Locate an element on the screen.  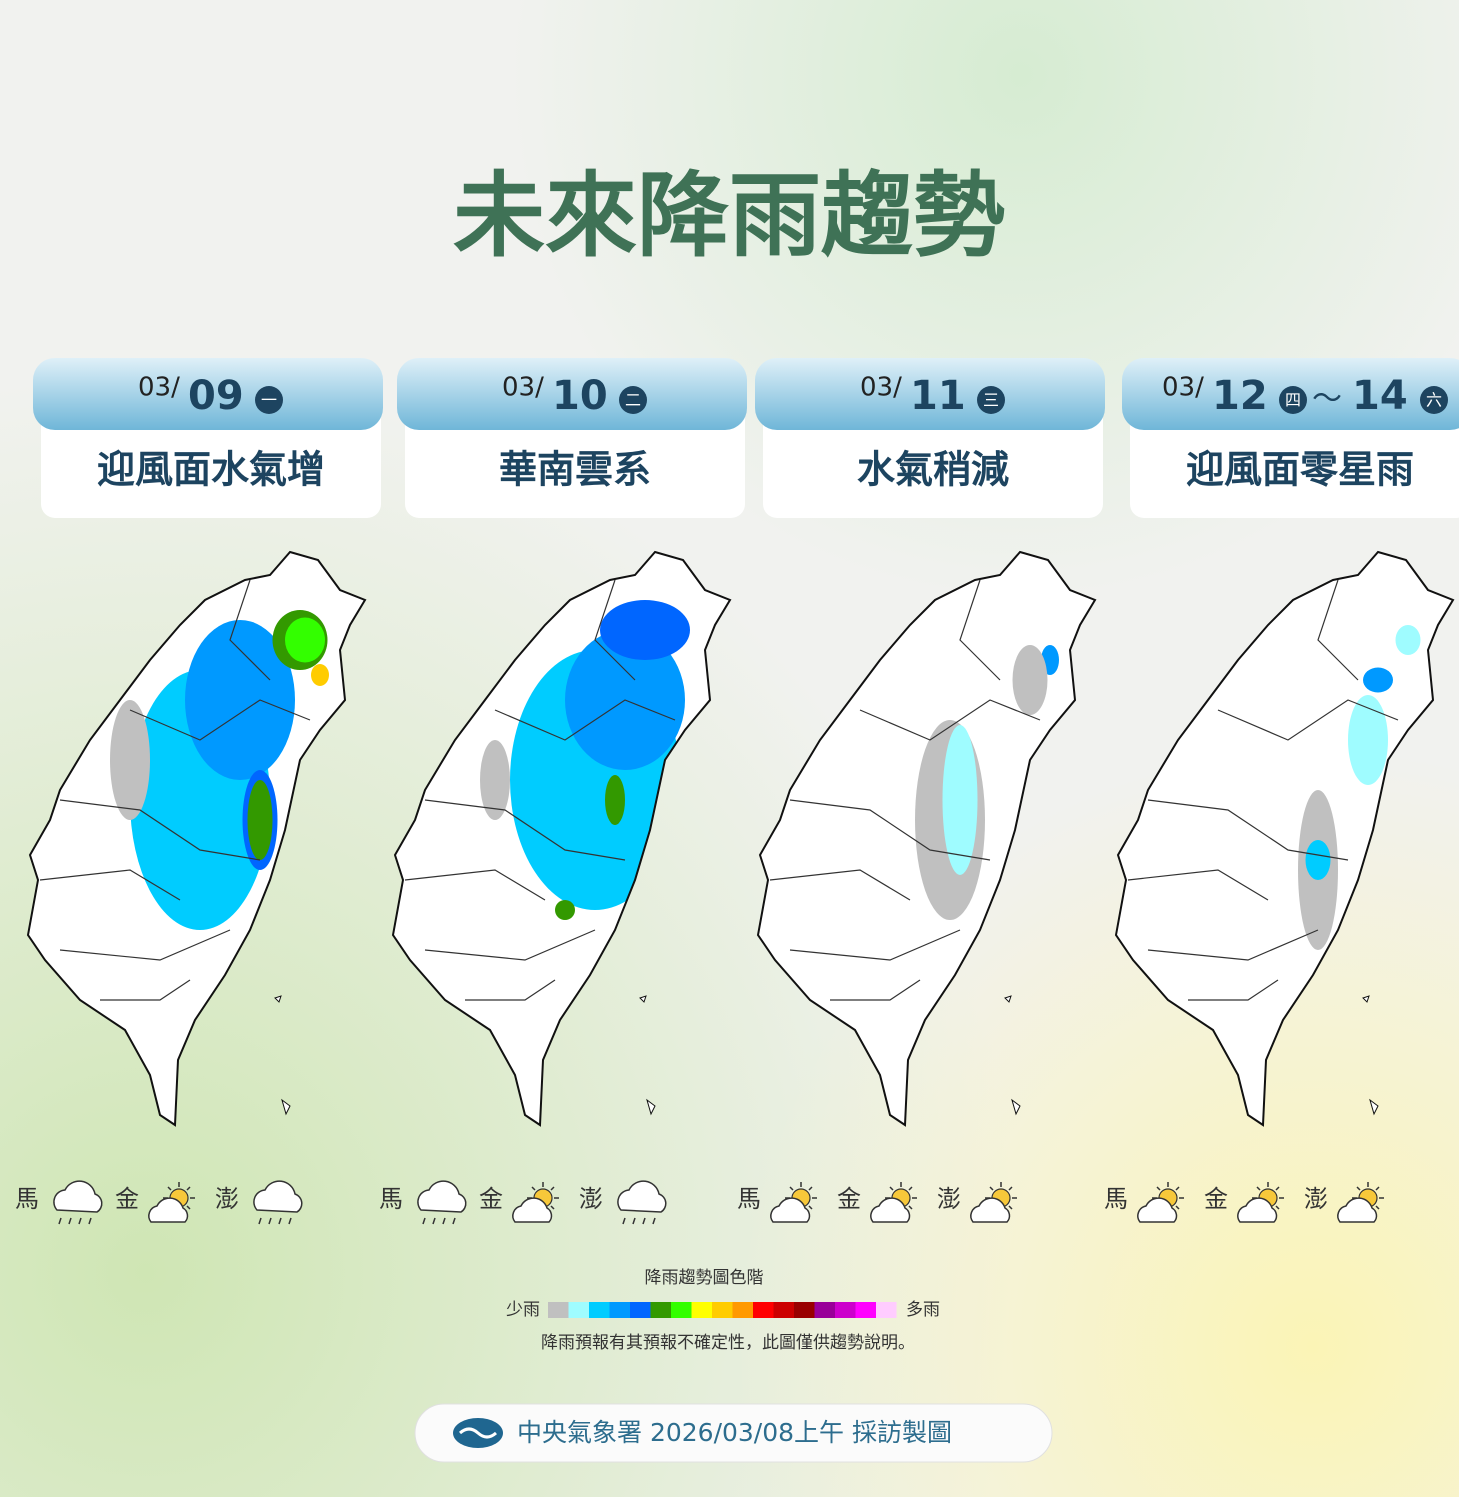
date-weekday: 一 is located at coordinates (269, 400).